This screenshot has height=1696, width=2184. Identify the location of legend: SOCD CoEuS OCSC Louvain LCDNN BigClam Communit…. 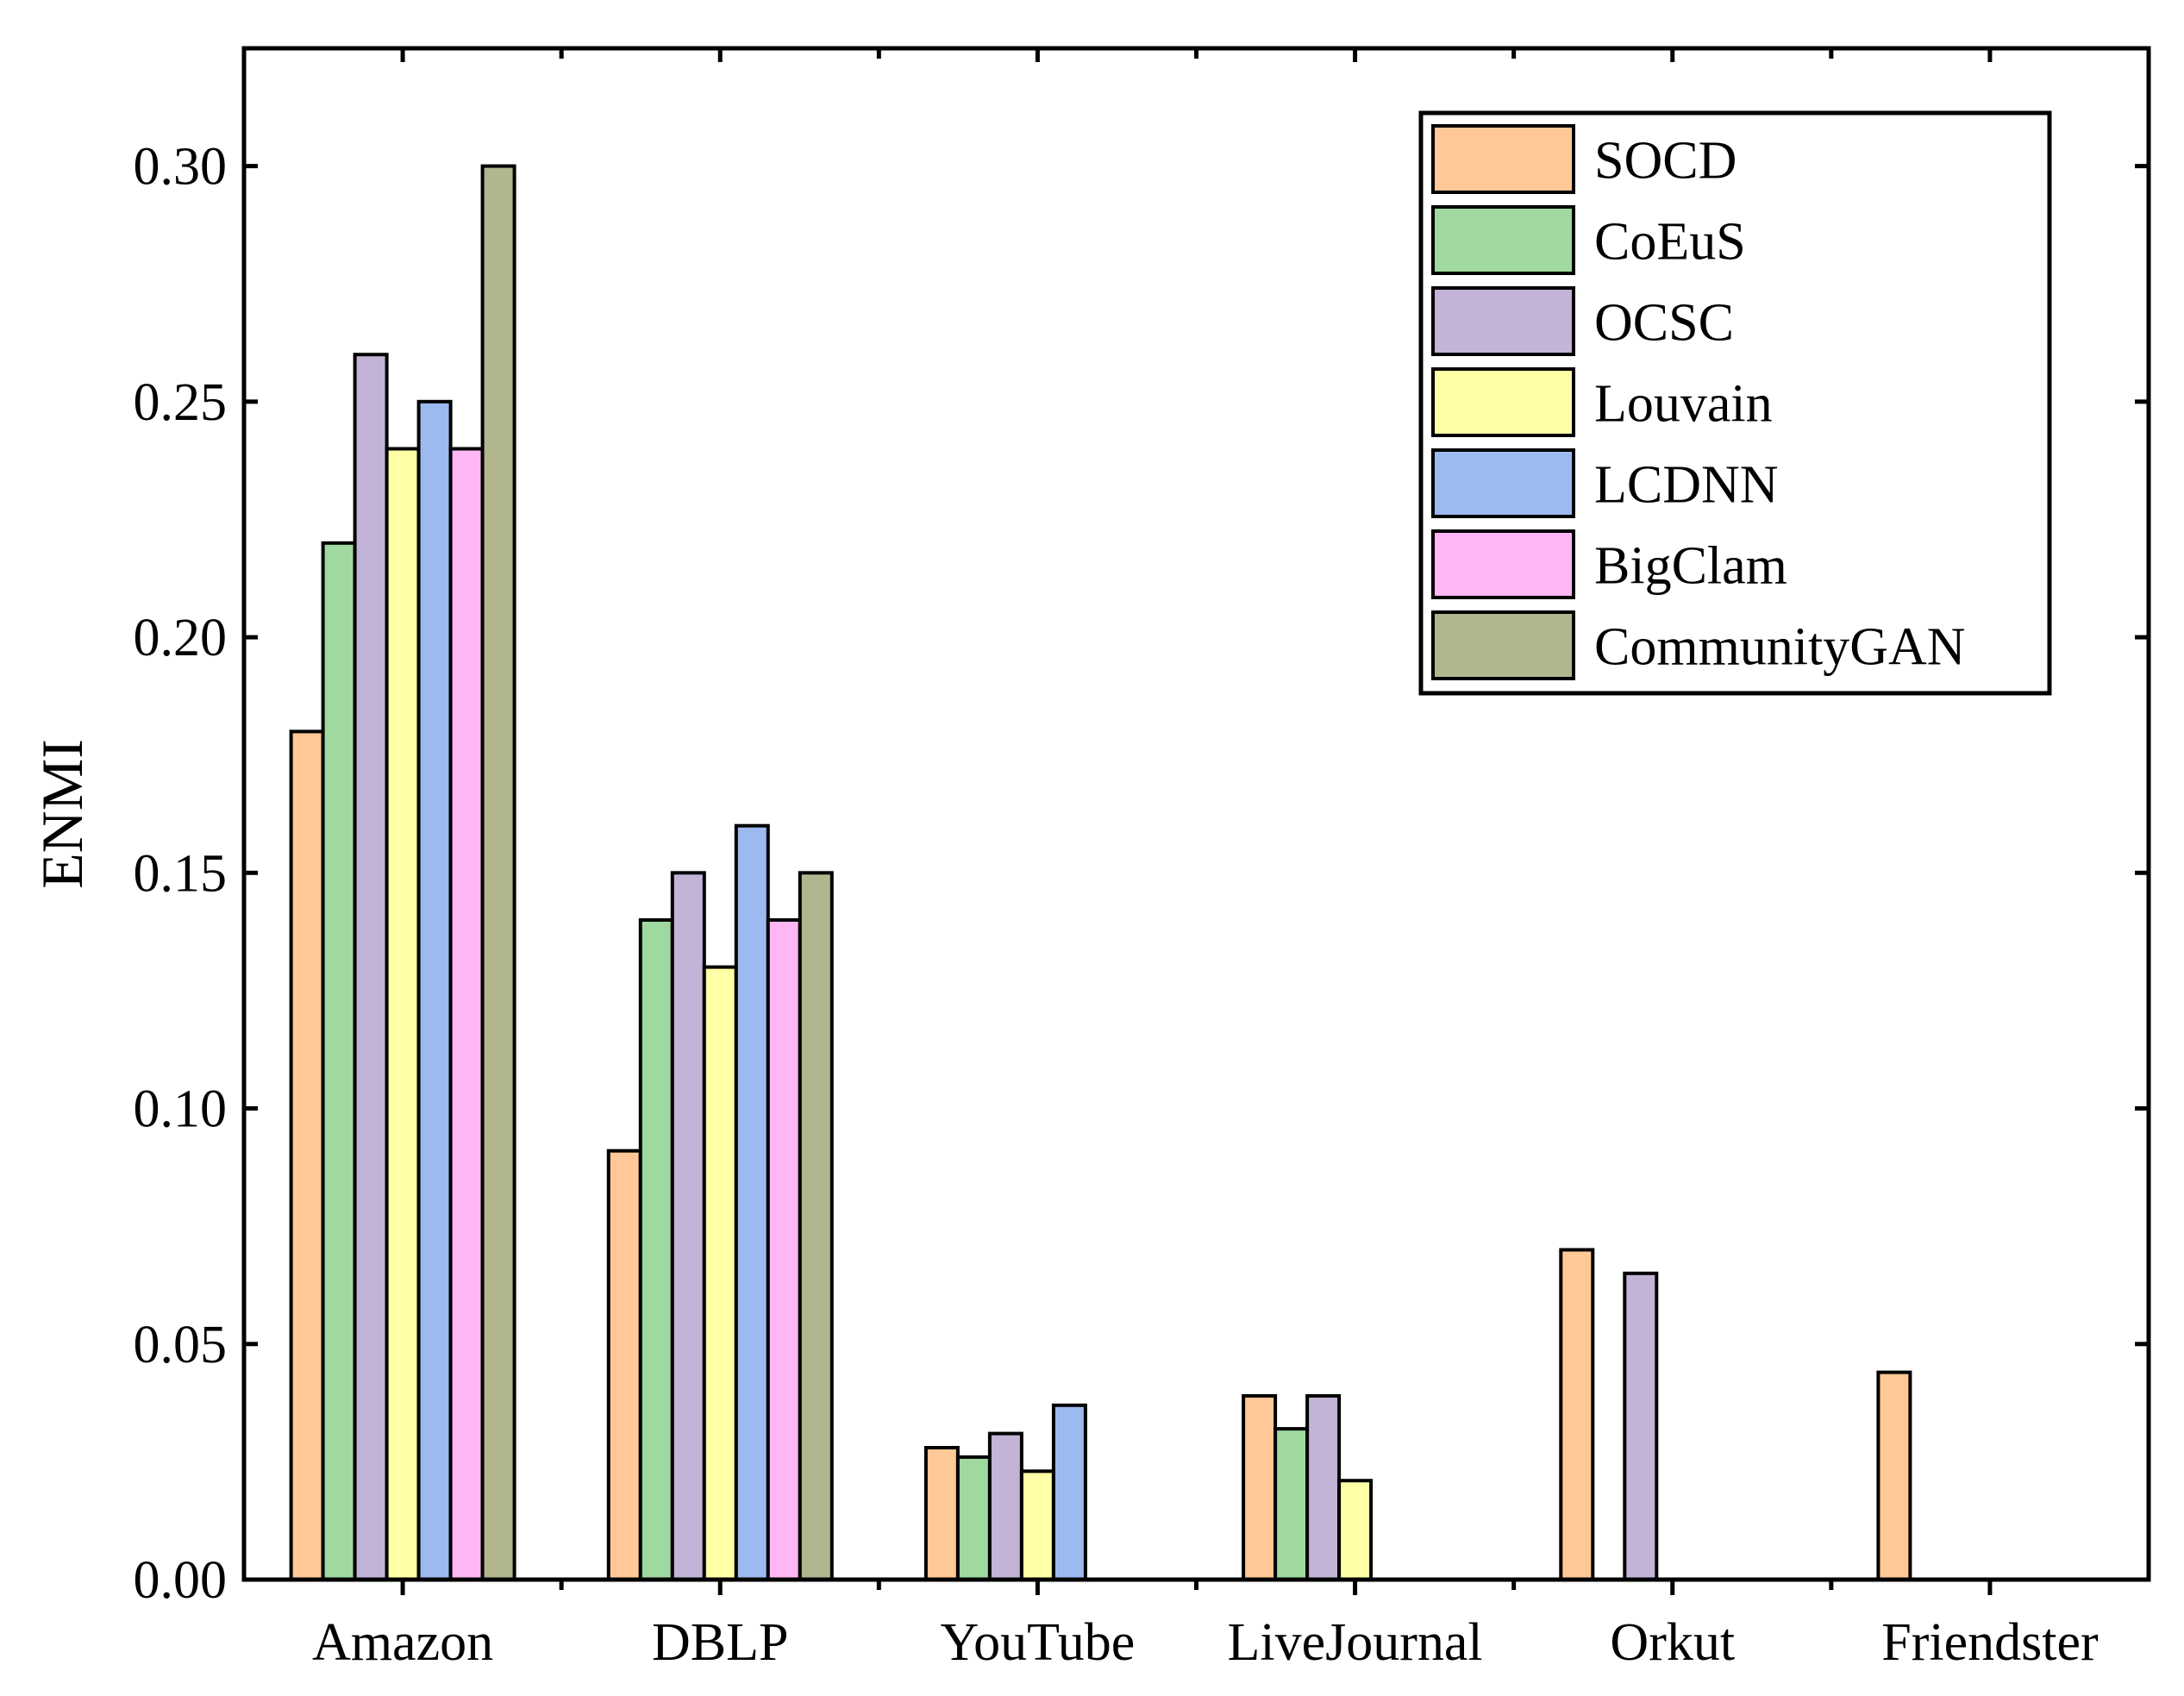
(1735, 403).